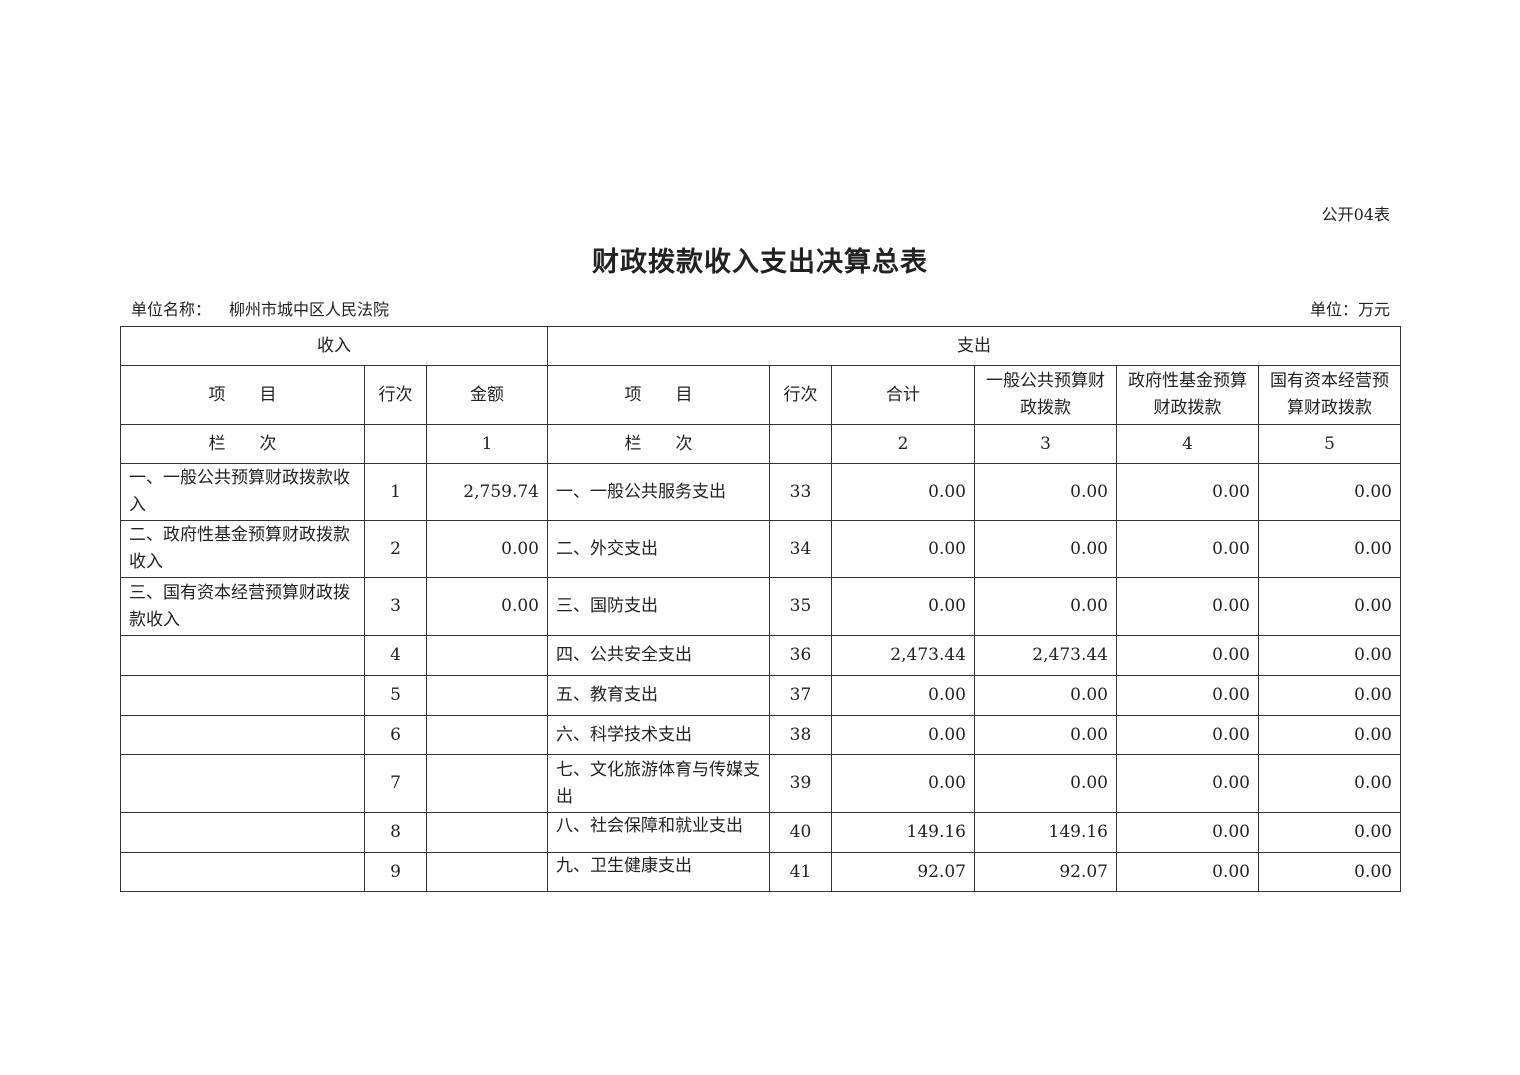 The height and width of the screenshot is (1075, 1520). Describe the element at coordinates (800, 735) in the screenshot. I see `expense-row-no: 38` at that location.